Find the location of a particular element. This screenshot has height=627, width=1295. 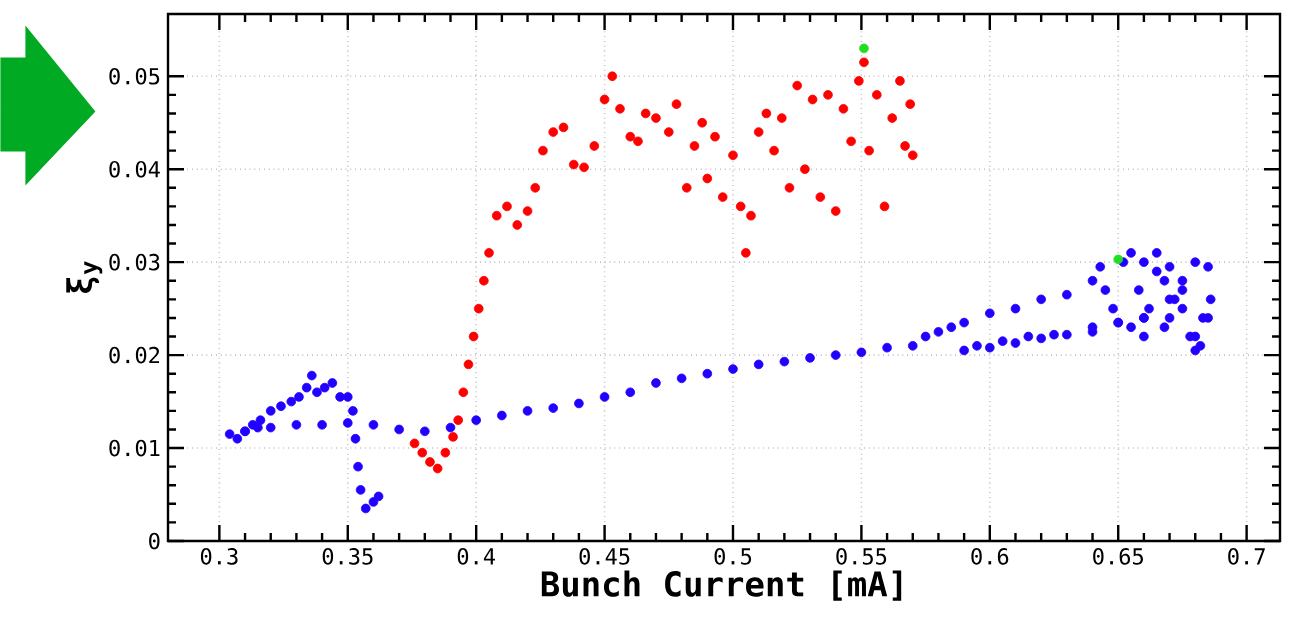

x-tick-label: 0.3 is located at coordinates (219, 556).